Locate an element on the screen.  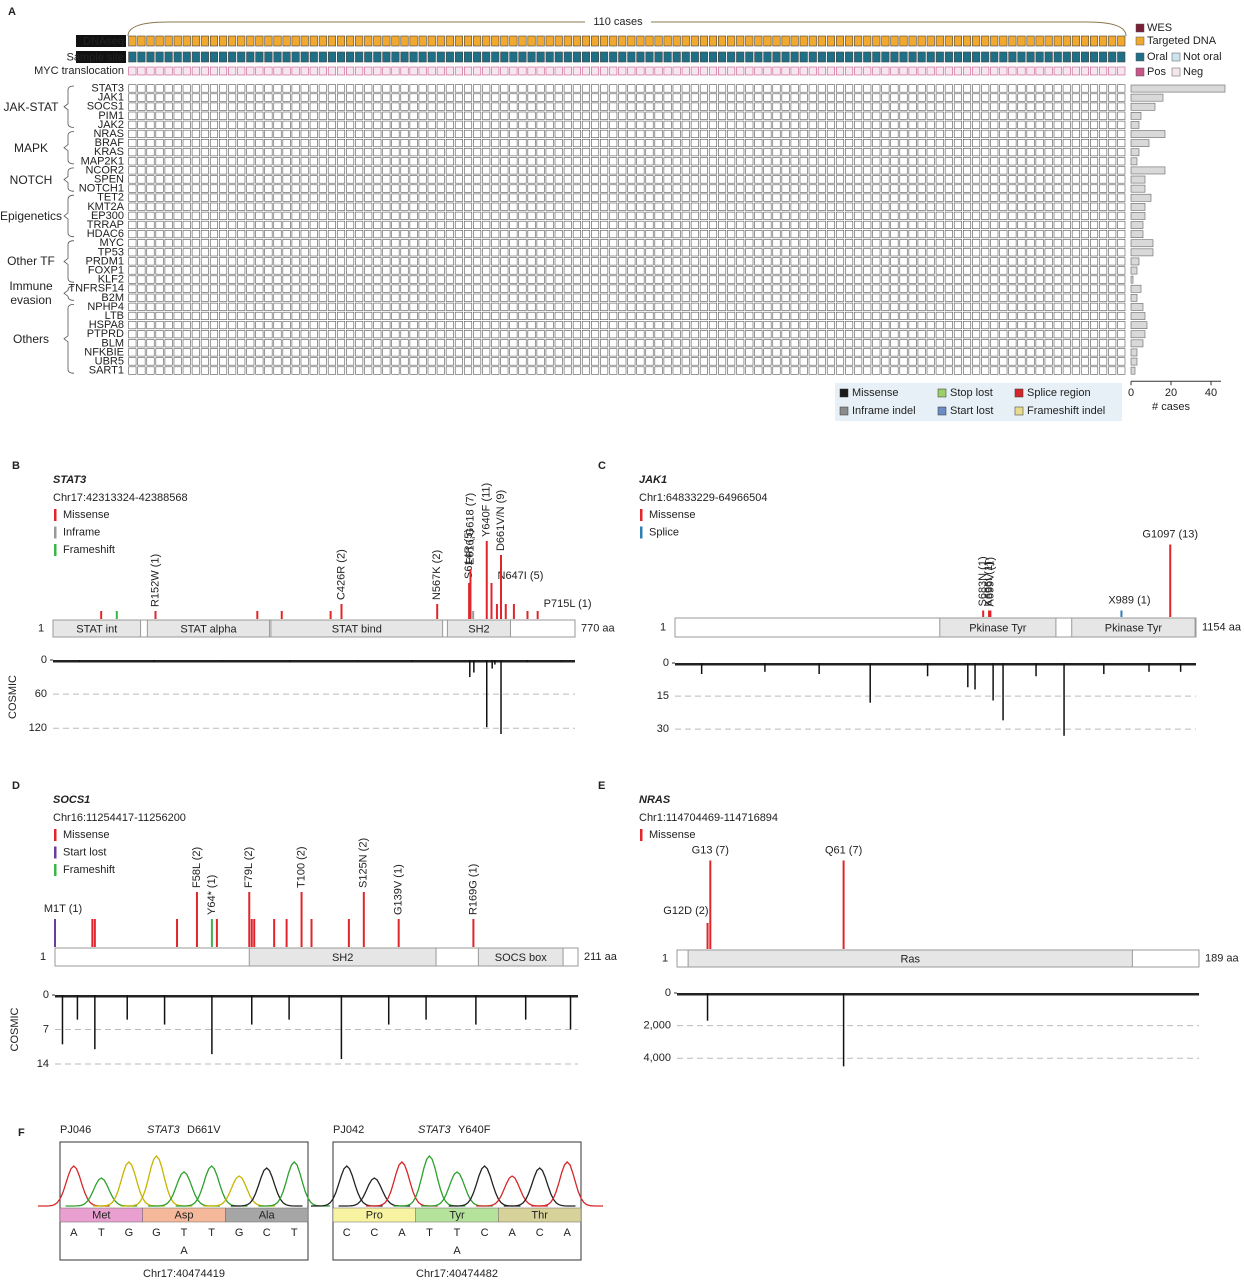
legend-box is located at coordinates (978, 402).